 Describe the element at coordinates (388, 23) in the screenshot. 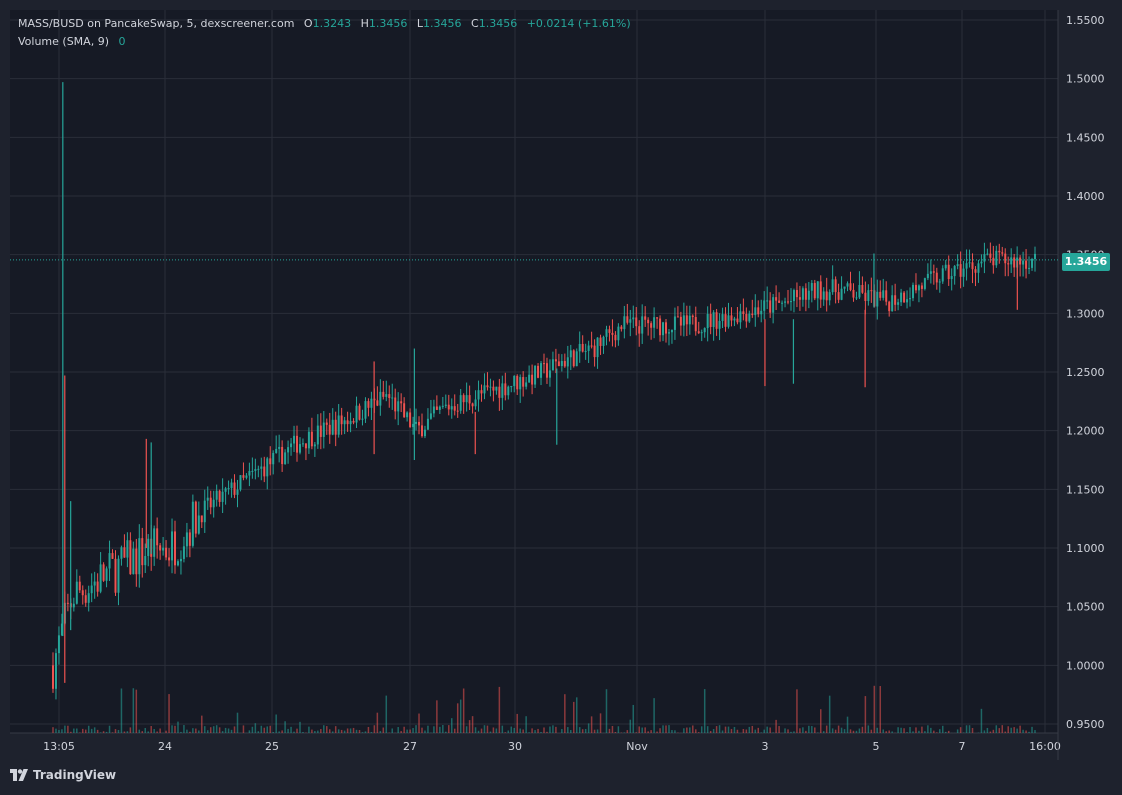

I see `high-value: 1.3456` at that location.